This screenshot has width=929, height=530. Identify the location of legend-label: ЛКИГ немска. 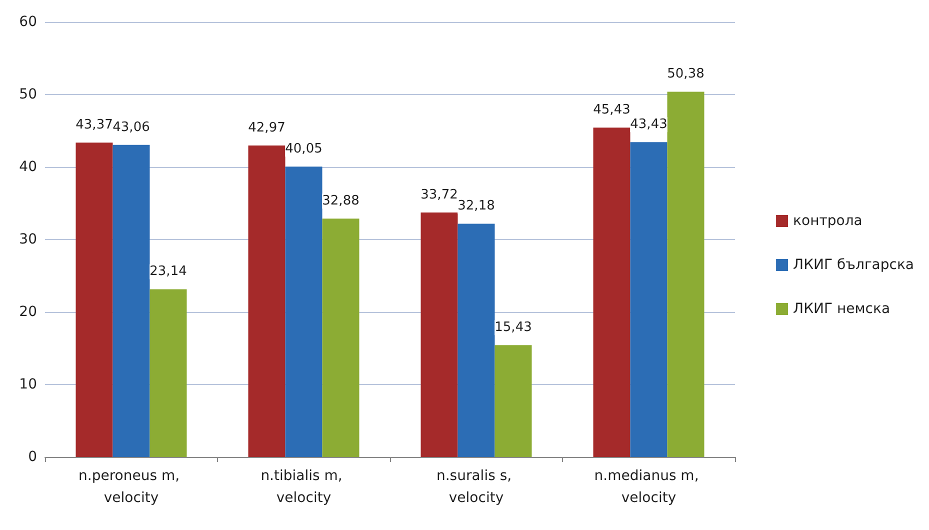
(841, 309).